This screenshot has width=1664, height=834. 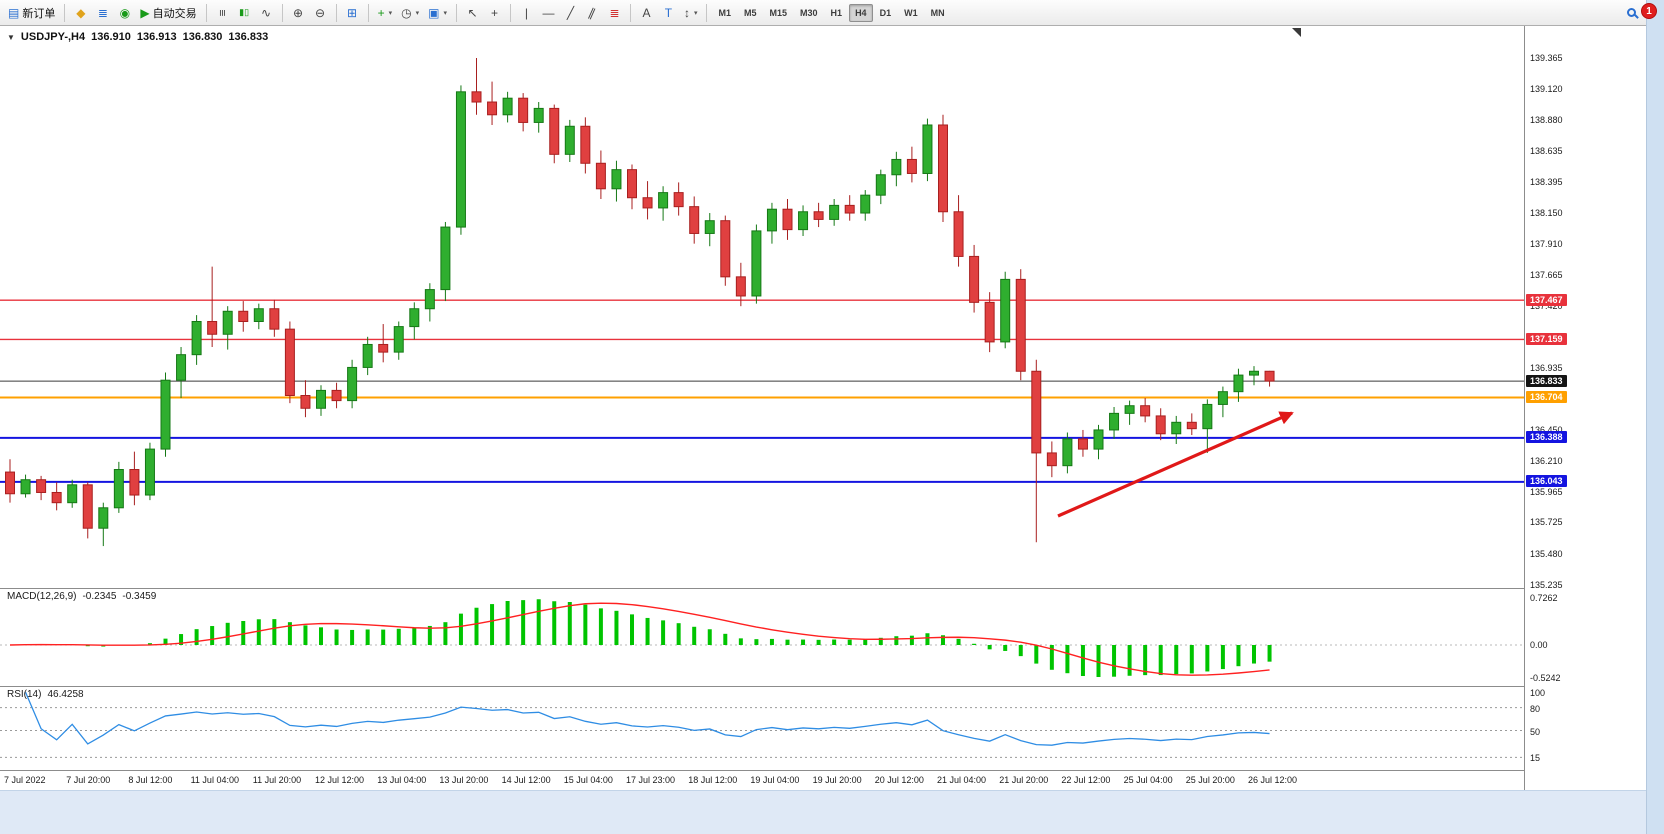 What do you see at coordinates (886, 13) in the screenshot?
I see `timeframe-d1-button: D1` at bounding box center [886, 13].